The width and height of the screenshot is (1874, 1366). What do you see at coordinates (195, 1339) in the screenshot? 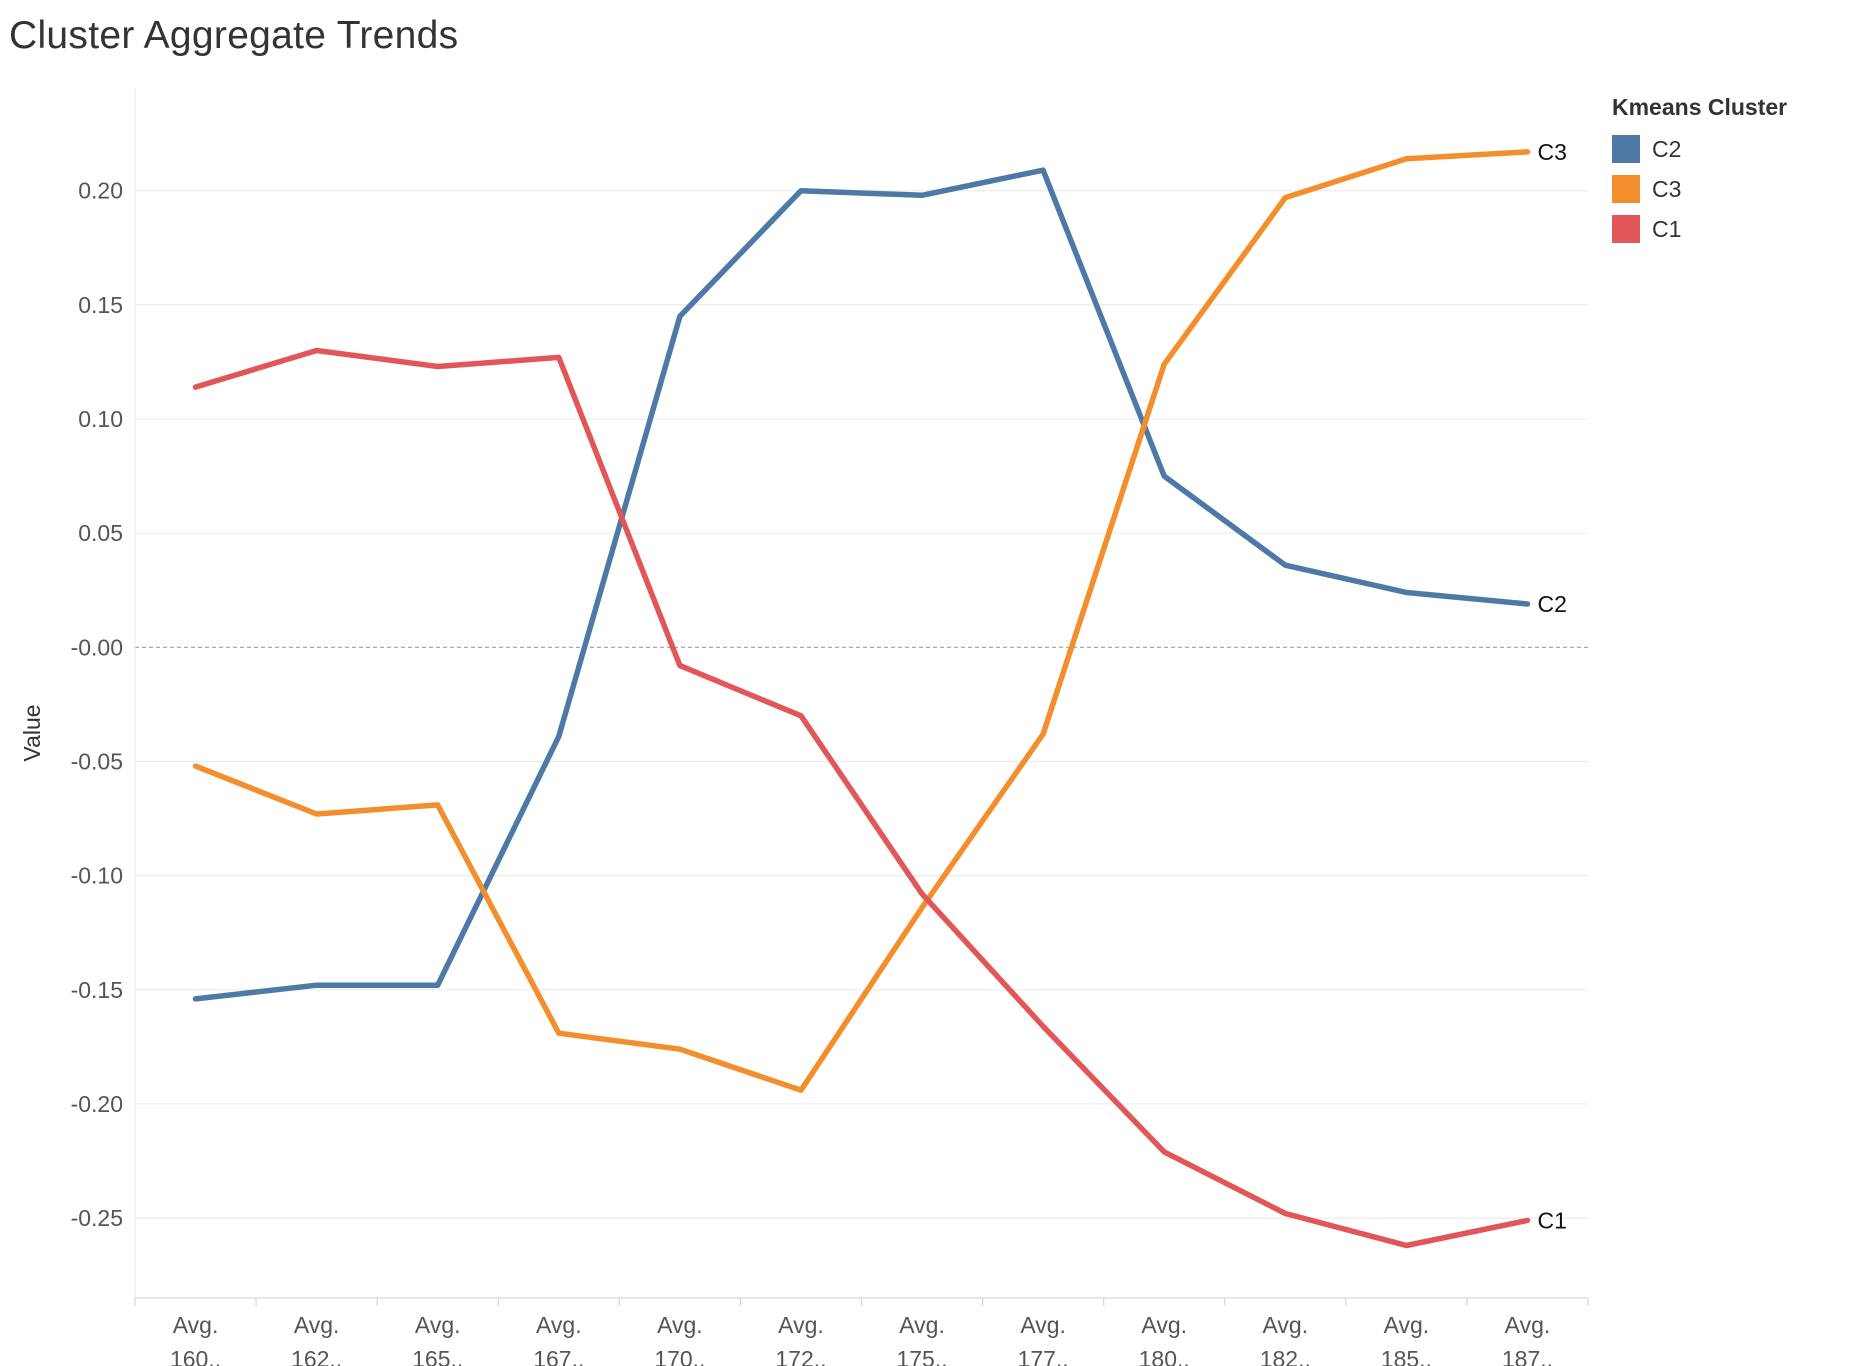
I see `x-tick-label: Avg. 160..` at bounding box center [195, 1339].